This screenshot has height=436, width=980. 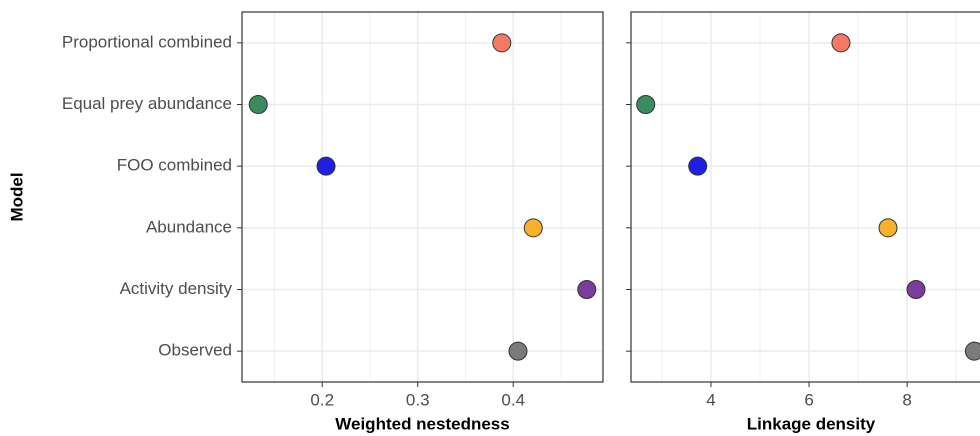 What do you see at coordinates (147, 103) in the screenshot?
I see `y-tick-label: Equal prey abundance` at bounding box center [147, 103].